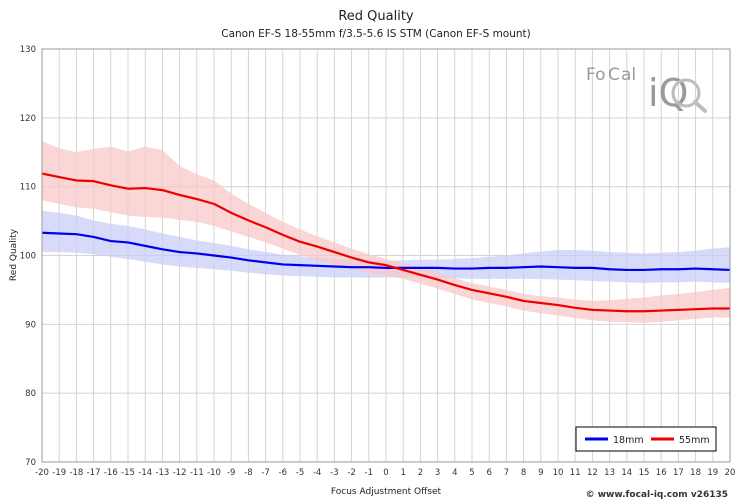  Describe the element at coordinates (59, 473) in the screenshot. I see `x-tick-label: -19` at that location.